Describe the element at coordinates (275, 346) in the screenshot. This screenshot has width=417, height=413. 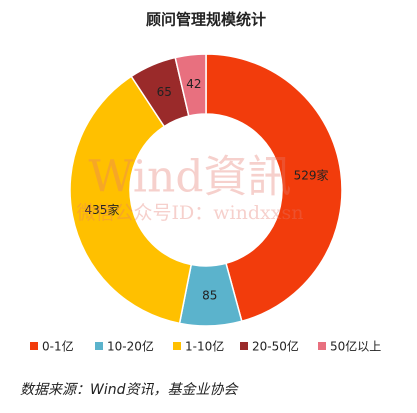
I see `legend-label: 20-50亿` at that location.